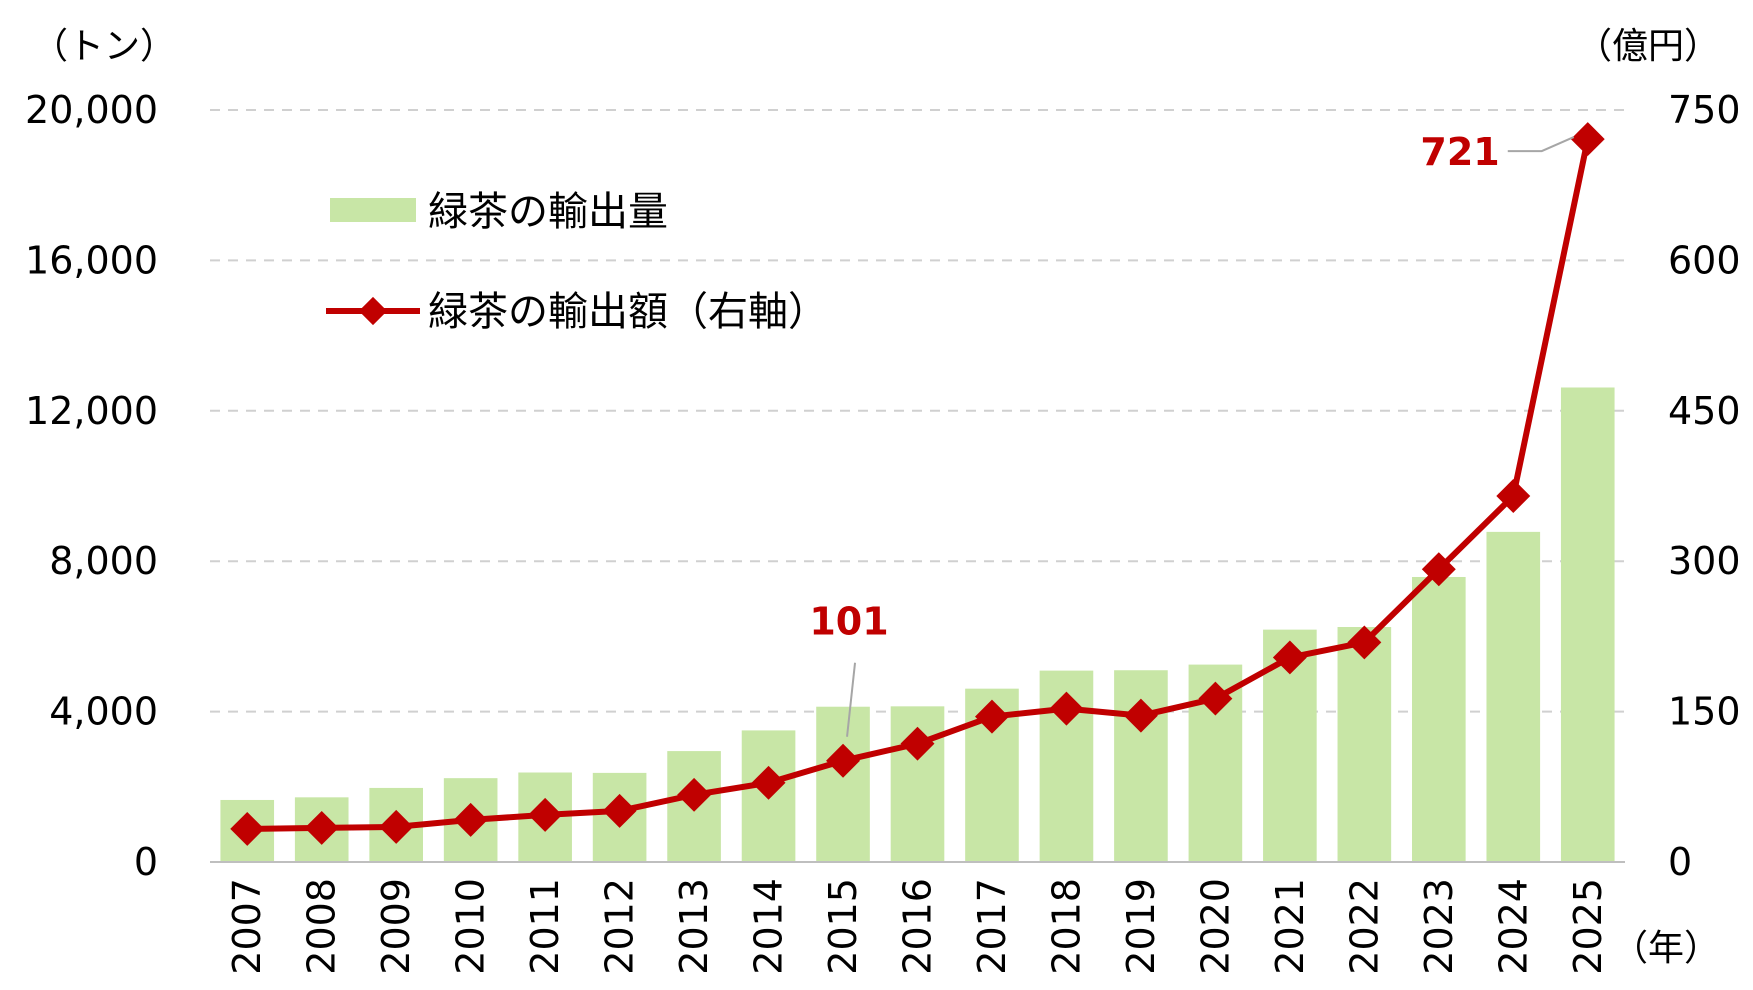  What do you see at coordinates (548, 212) in the screenshot?
I see `legend-label-bar: 緑茶の輸出量` at bounding box center [548, 212].